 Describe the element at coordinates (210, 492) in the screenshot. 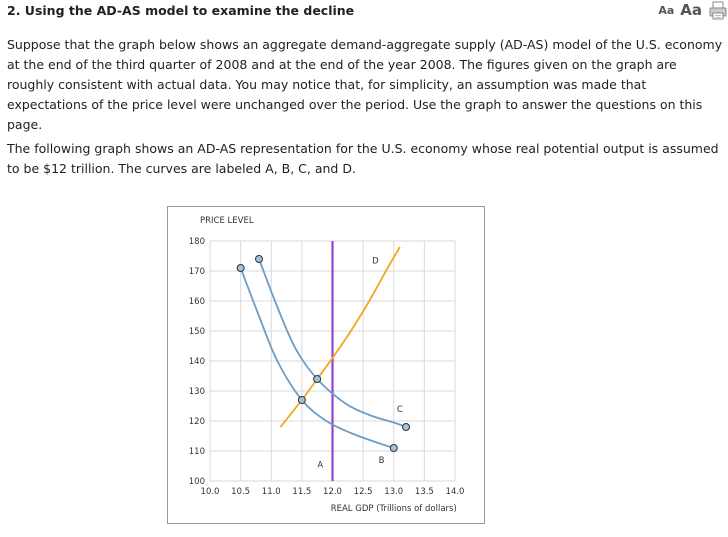

I see `x-tick-label: 10.0` at that location.